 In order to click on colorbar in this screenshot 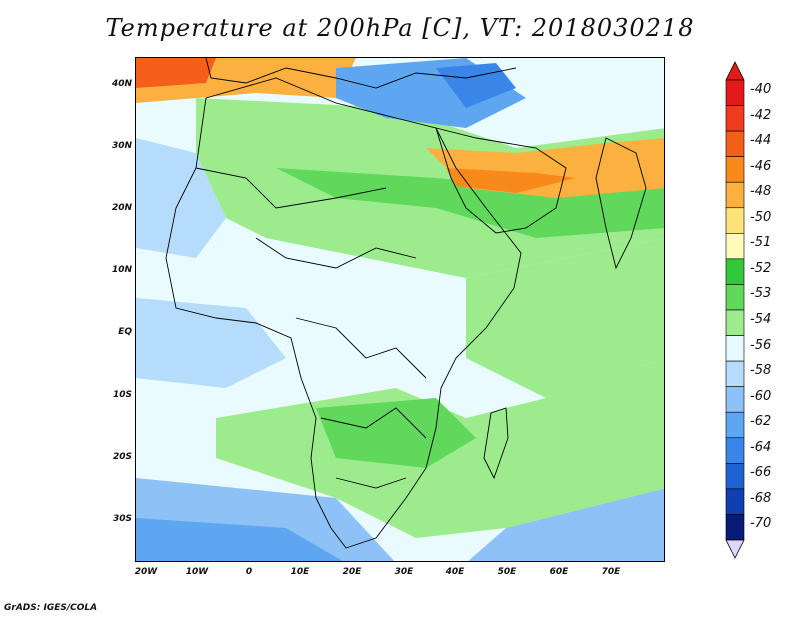, I will do `click(735, 310)`.